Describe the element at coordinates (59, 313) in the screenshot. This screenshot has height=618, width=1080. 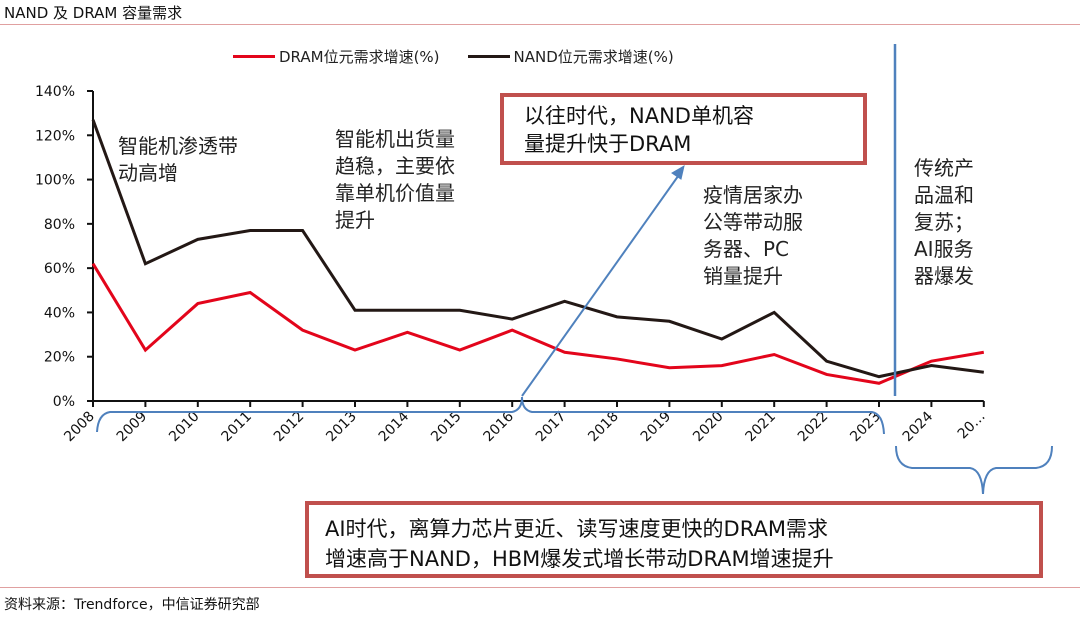
I see `y-tick-label: 40%` at that location.